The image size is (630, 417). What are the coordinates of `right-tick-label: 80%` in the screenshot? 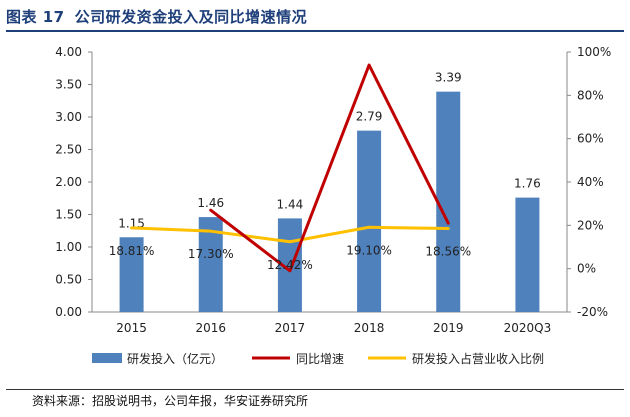 It's located at (590, 95).